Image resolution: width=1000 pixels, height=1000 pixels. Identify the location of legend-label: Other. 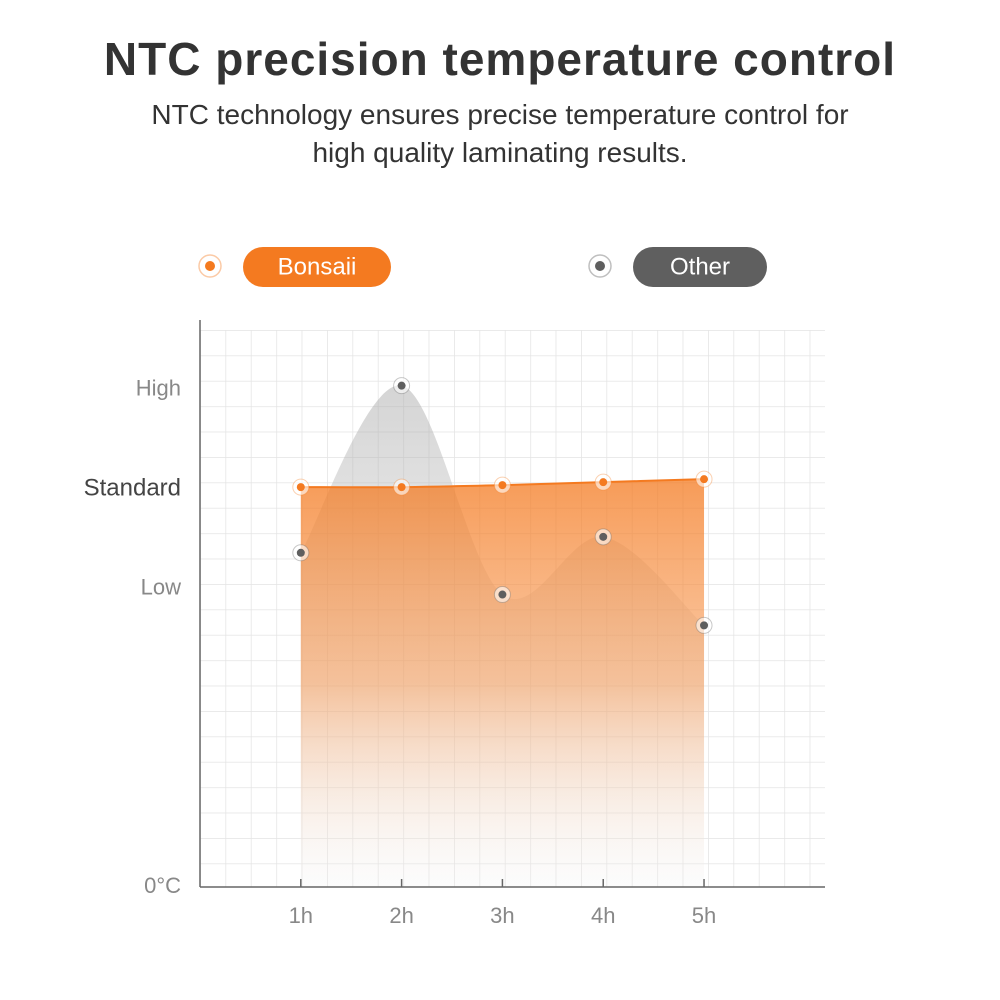
(700, 266).